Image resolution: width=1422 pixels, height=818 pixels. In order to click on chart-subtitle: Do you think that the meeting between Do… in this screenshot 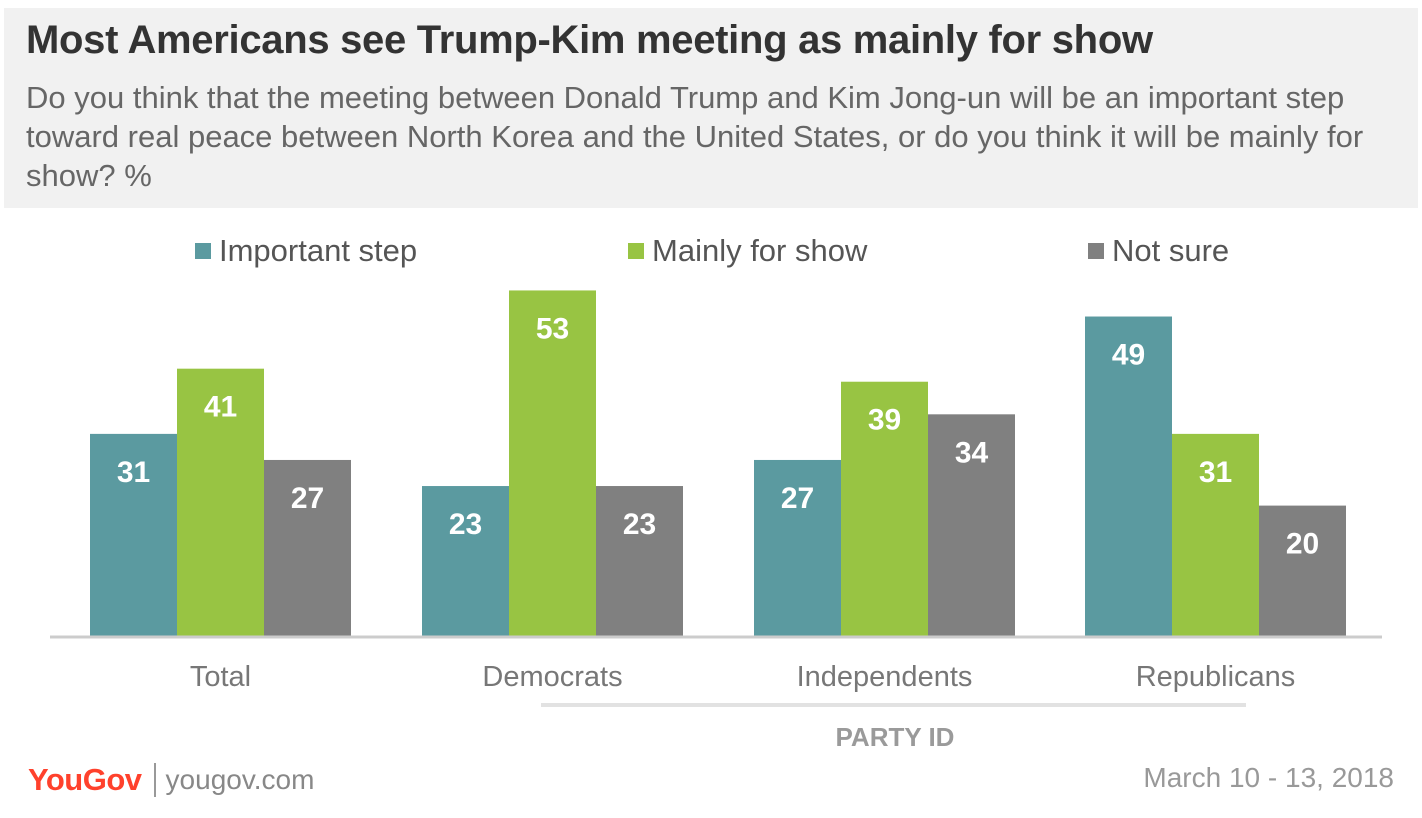, I will do `click(695, 136)`.